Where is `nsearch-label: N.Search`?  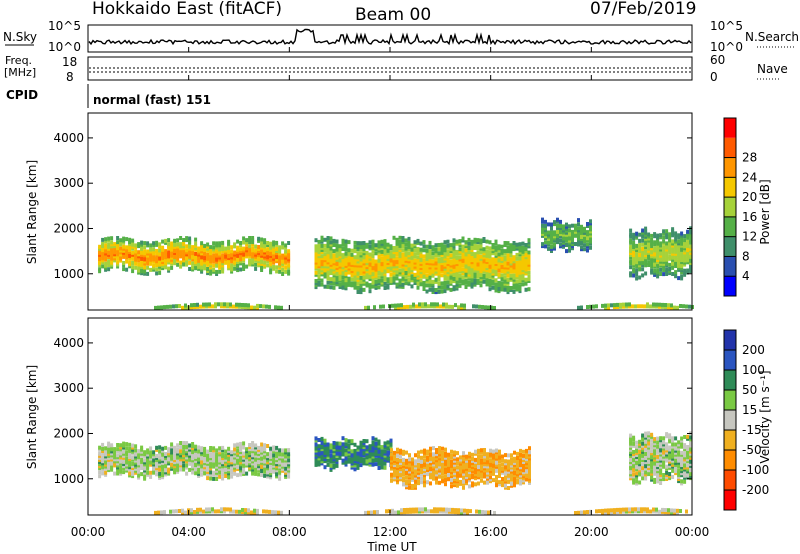
nsearch-label: N.Search is located at coordinates (772, 37).